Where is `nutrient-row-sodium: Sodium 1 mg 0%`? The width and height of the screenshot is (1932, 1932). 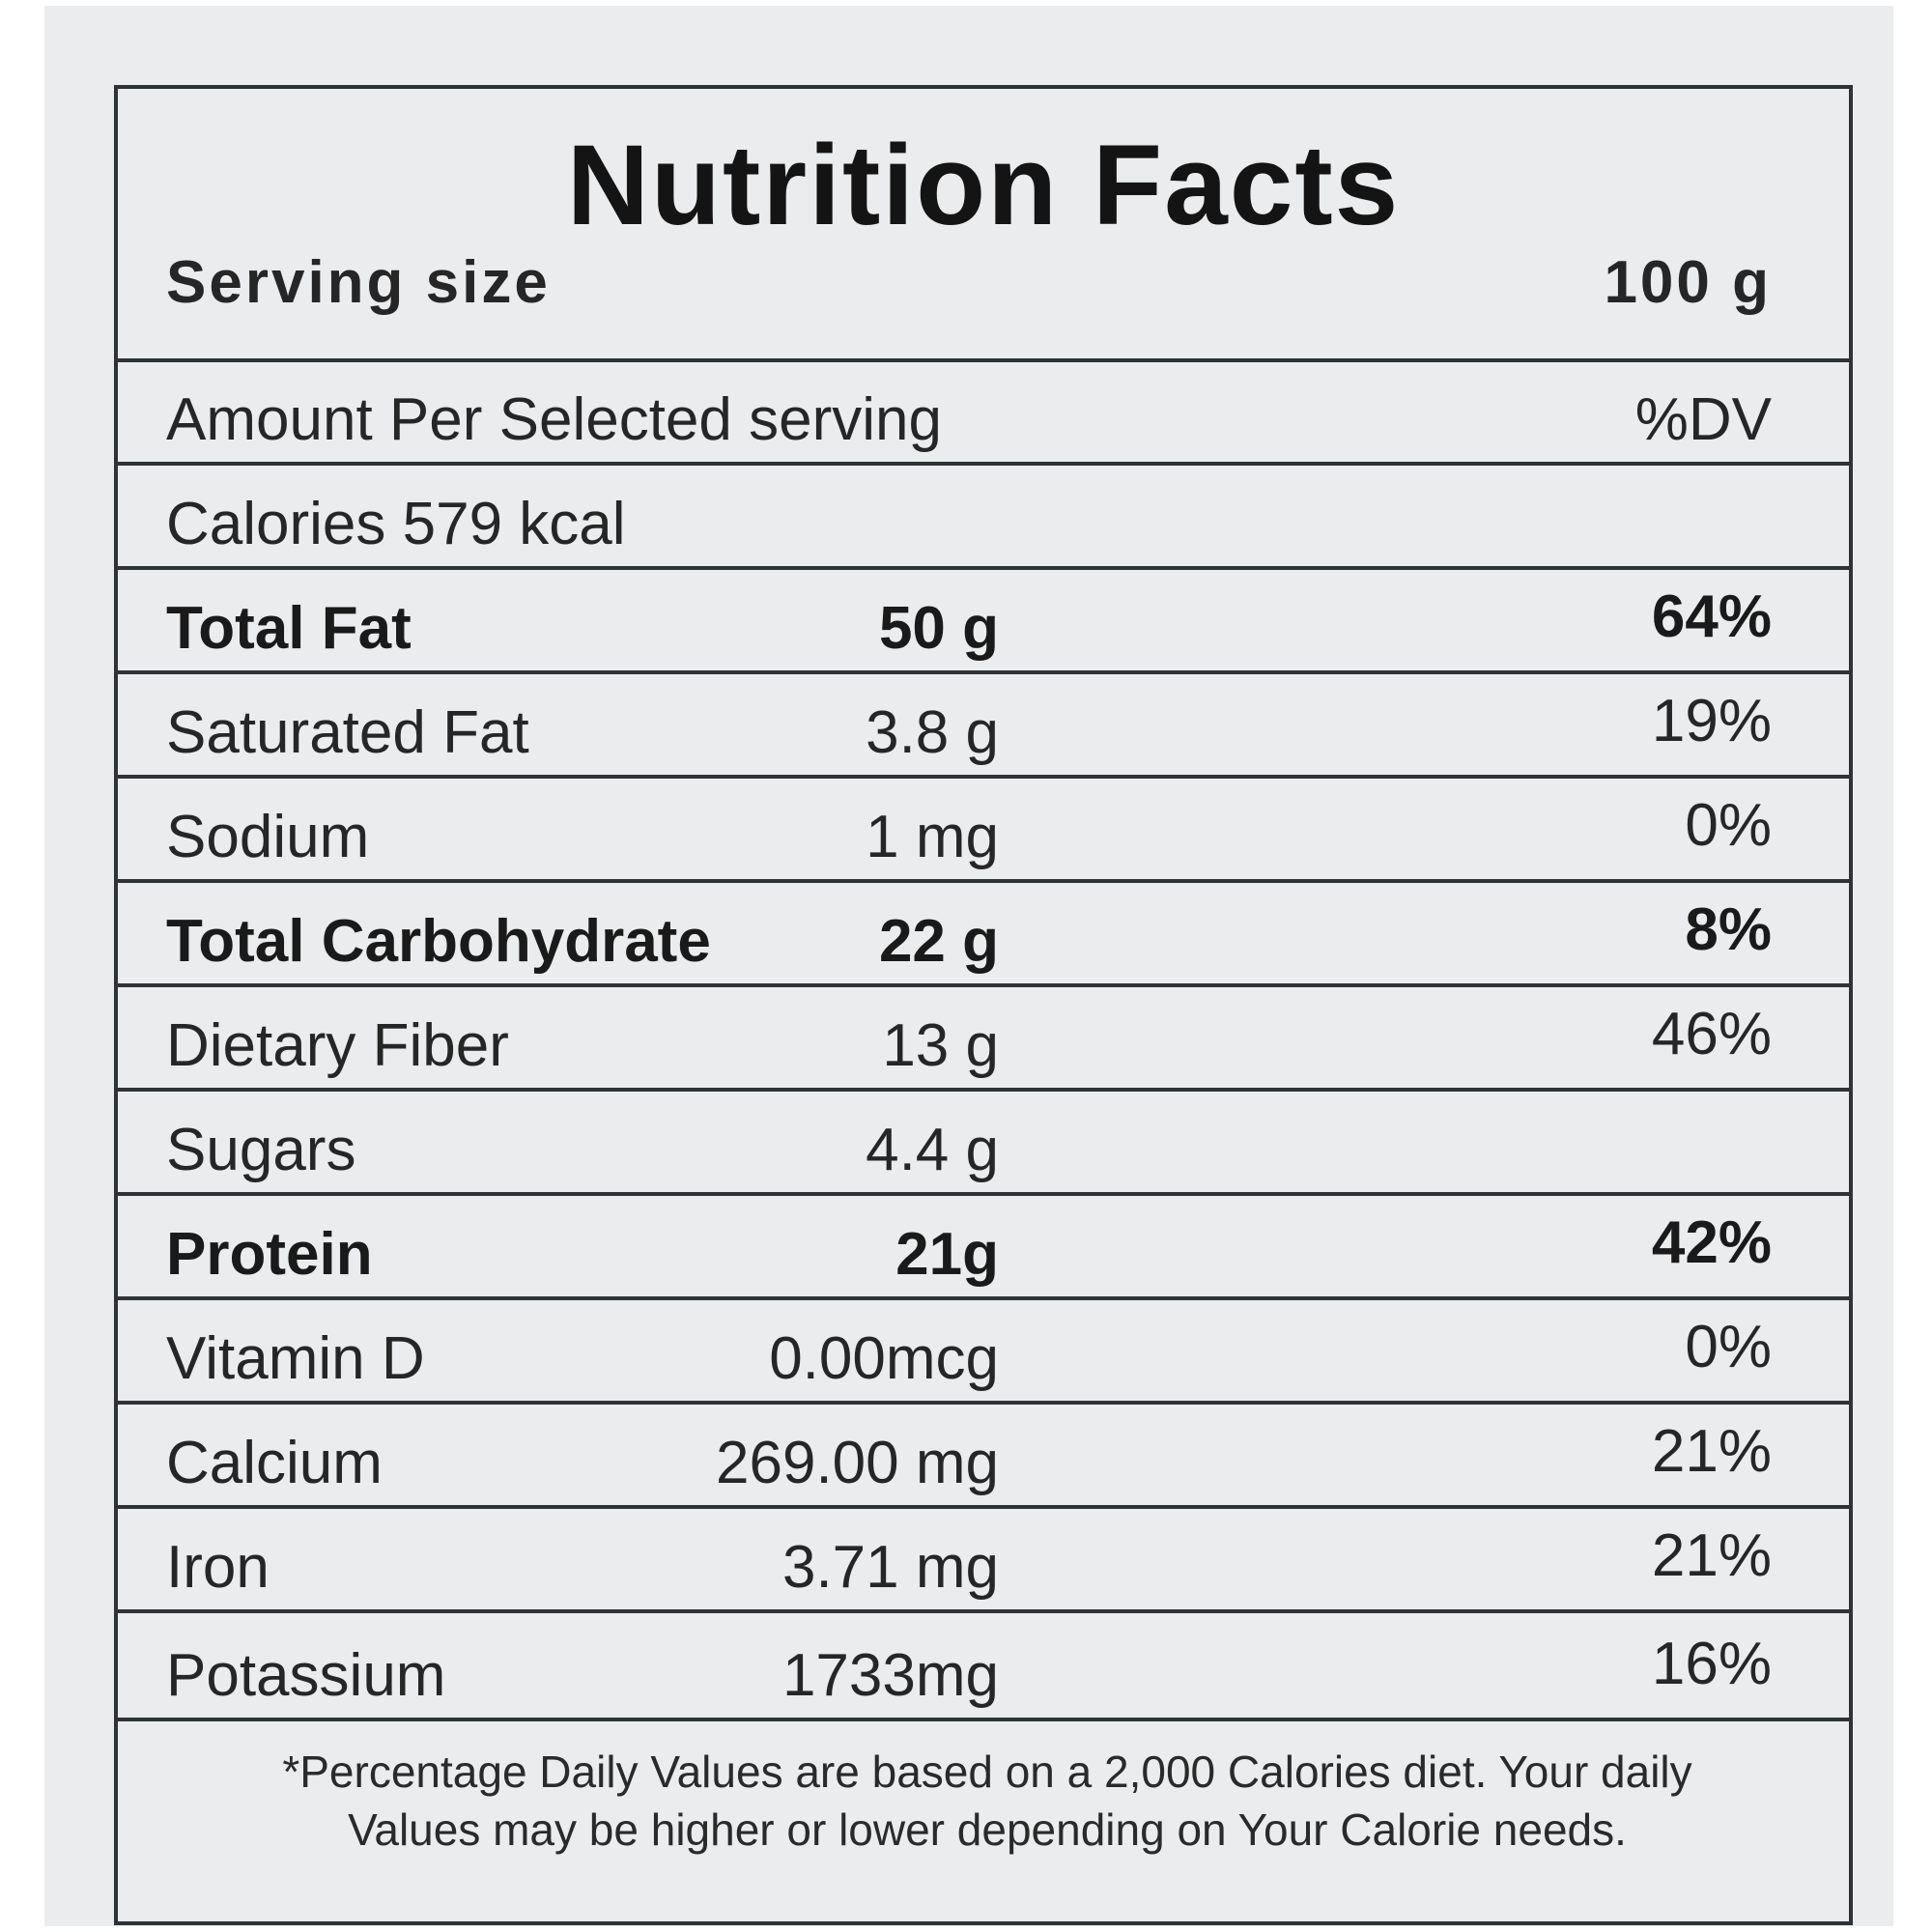 nutrient-row-sodium: Sodium 1 mg 0% is located at coordinates (983, 831).